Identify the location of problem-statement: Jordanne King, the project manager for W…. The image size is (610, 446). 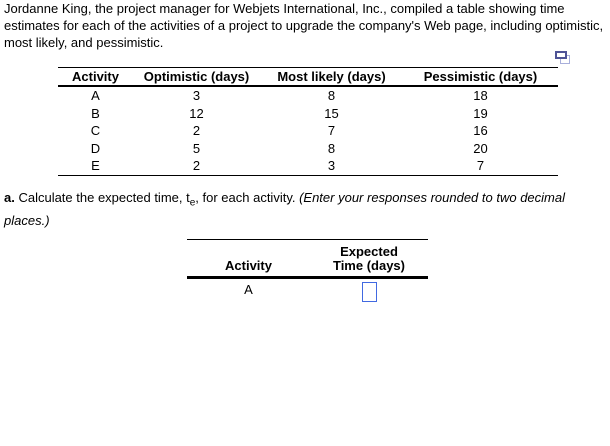
(304, 25).